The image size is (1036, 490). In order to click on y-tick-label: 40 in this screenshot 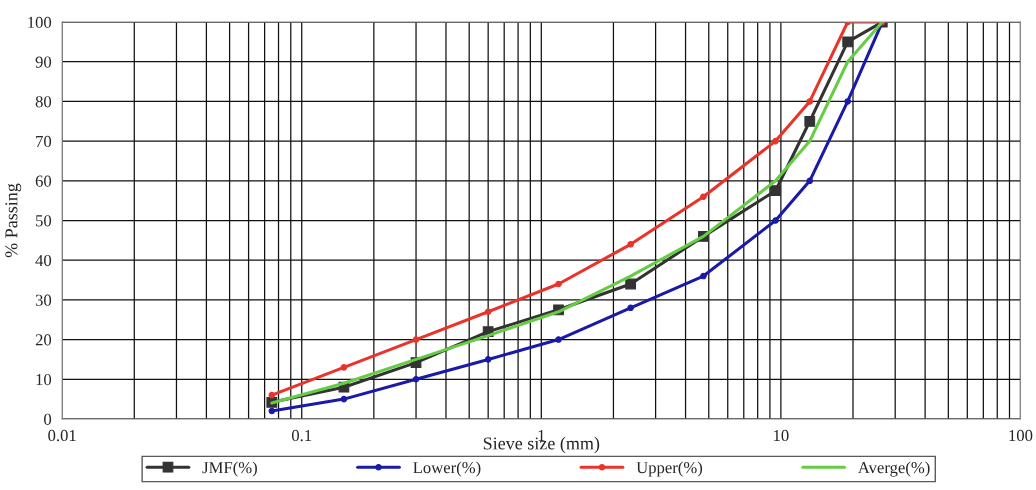, I will do `click(43, 260)`.